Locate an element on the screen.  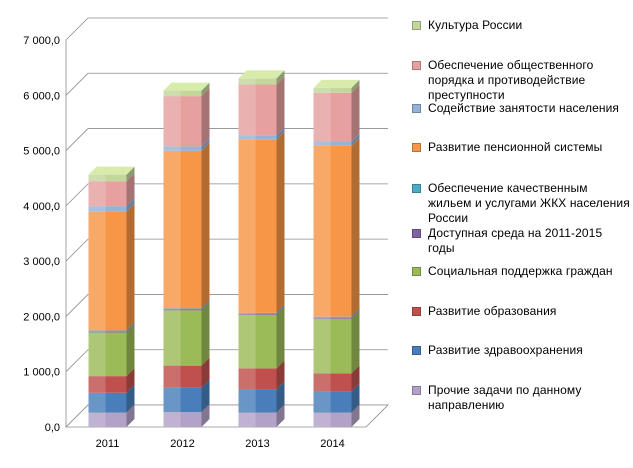
legend-label: Развитие пенсионной системы is located at coordinates (515, 147).